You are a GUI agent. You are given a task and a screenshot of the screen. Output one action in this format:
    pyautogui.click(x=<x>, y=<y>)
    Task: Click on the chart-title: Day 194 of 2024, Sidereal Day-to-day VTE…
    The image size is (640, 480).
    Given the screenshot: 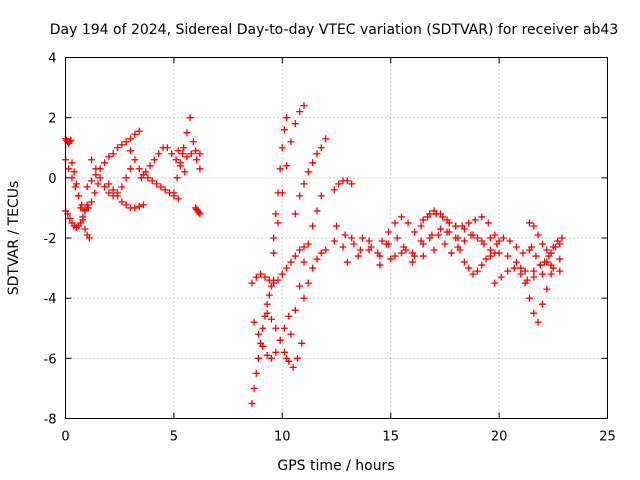 What is the action you would take?
    pyautogui.click(x=334, y=30)
    